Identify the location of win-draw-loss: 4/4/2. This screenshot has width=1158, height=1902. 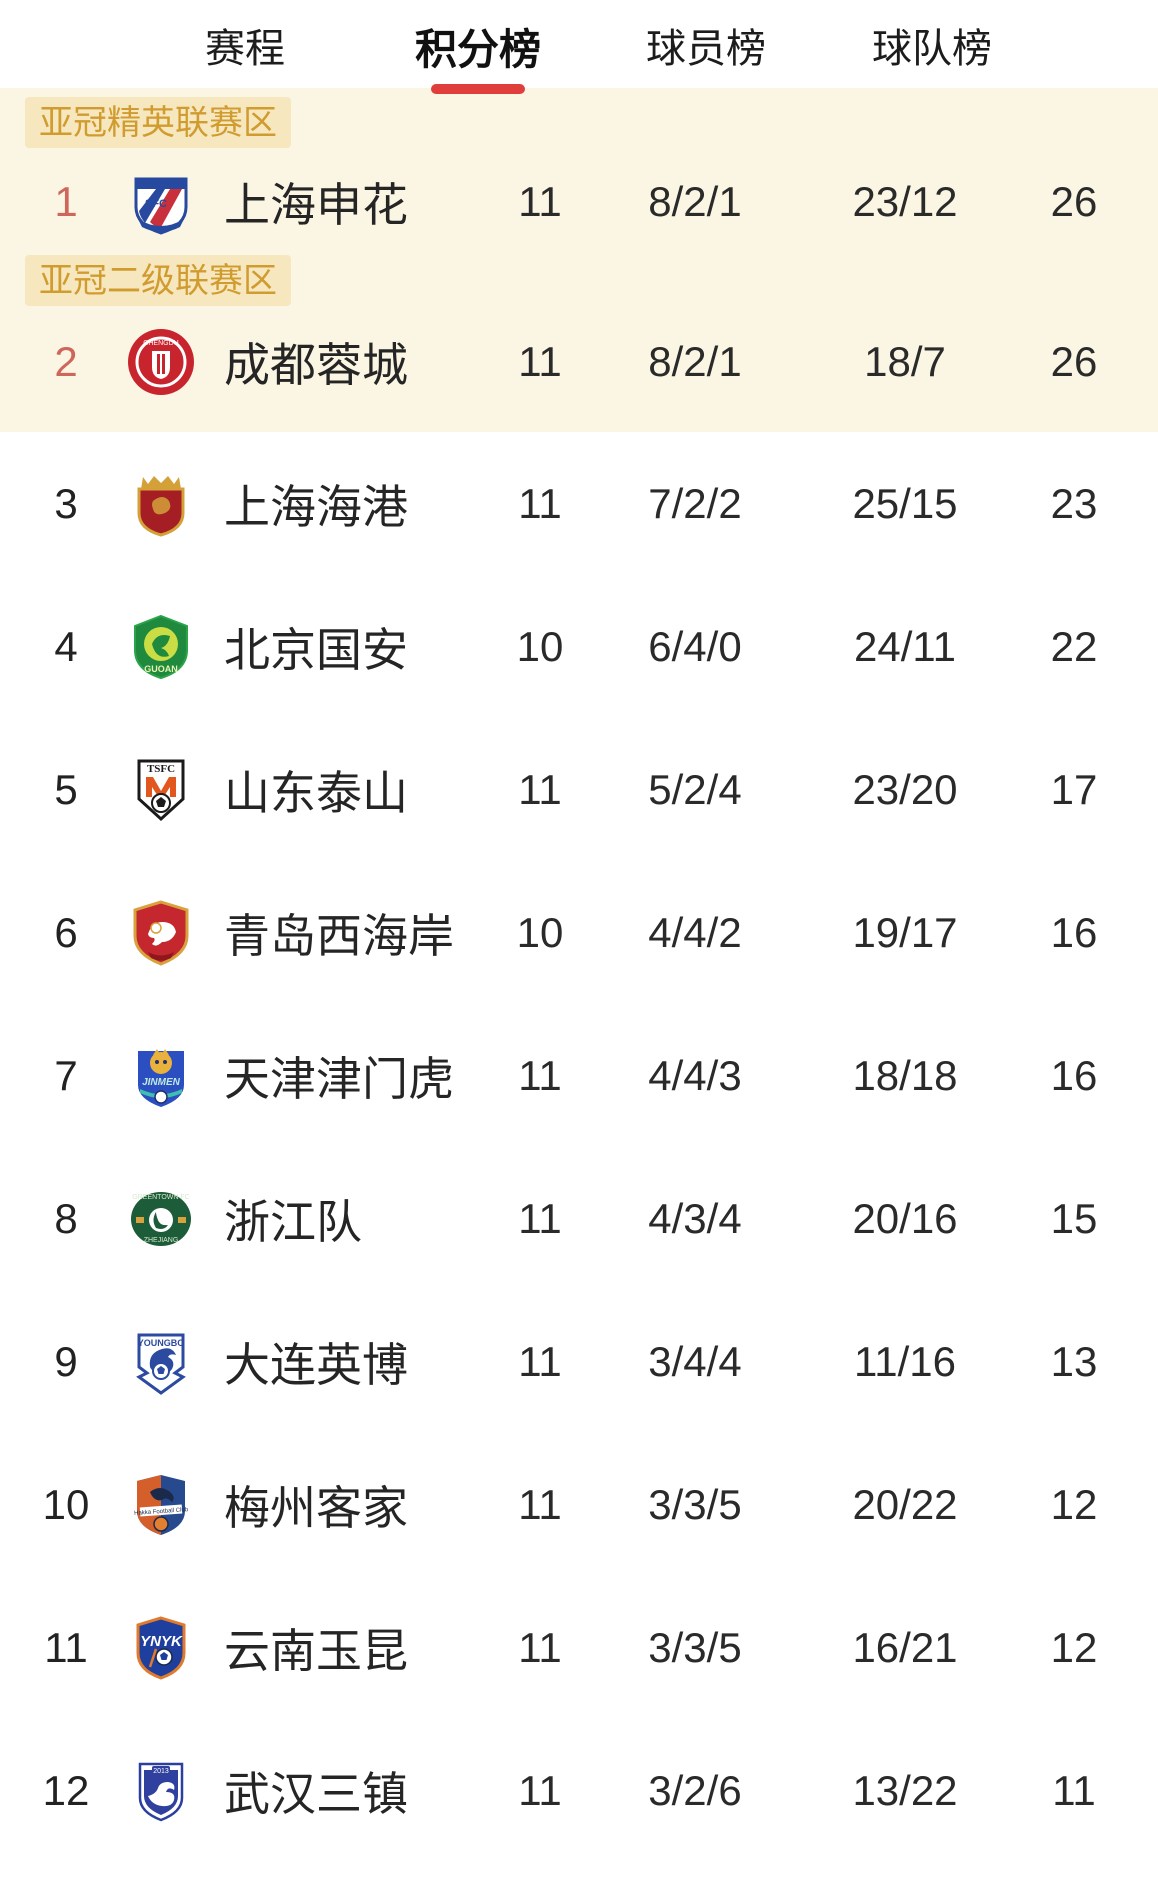
(695, 932).